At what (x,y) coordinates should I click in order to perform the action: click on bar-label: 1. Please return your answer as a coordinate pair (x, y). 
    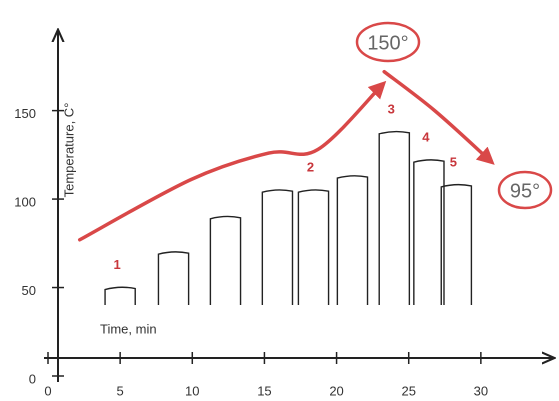
    Looking at the image, I should click on (117, 264).